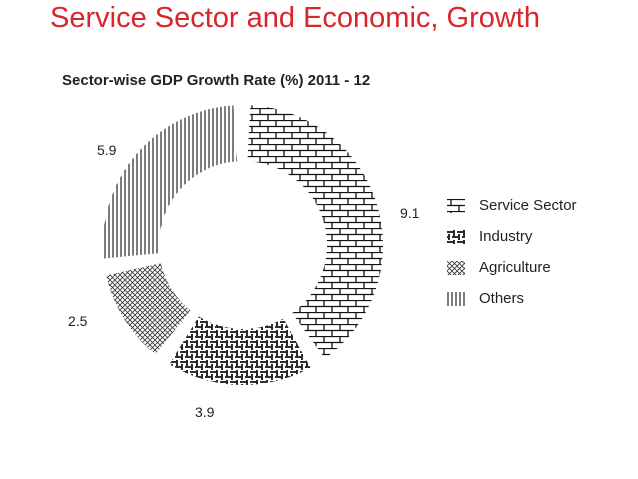  I want to click on value-label-industry: 3.9, so click(205, 412).